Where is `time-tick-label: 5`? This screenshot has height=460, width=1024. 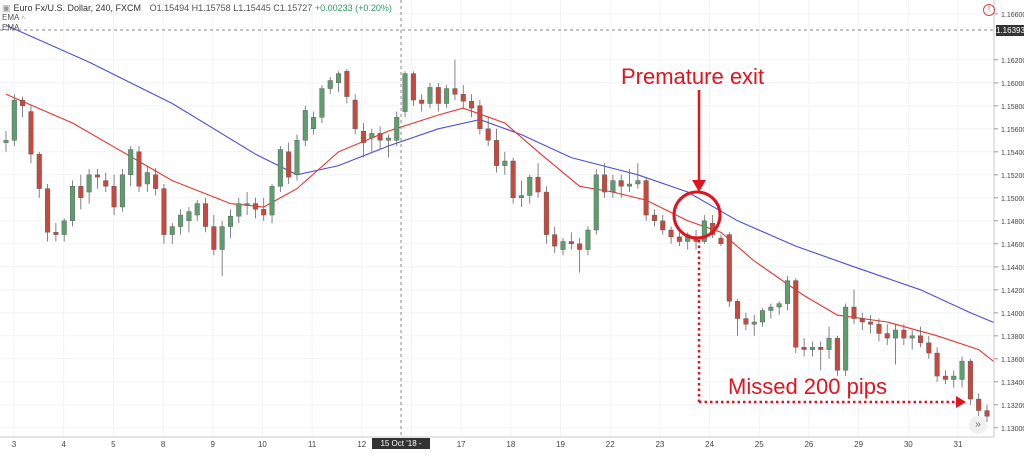
time-tick-label: 5 is located at coordinates (113, 444).